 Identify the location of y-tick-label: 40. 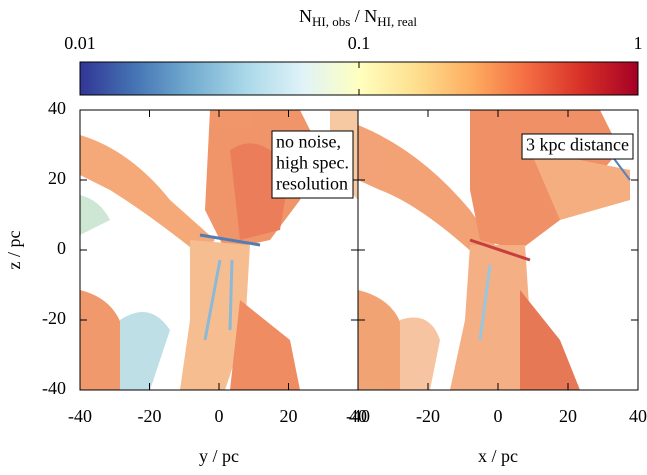
(57, 108).